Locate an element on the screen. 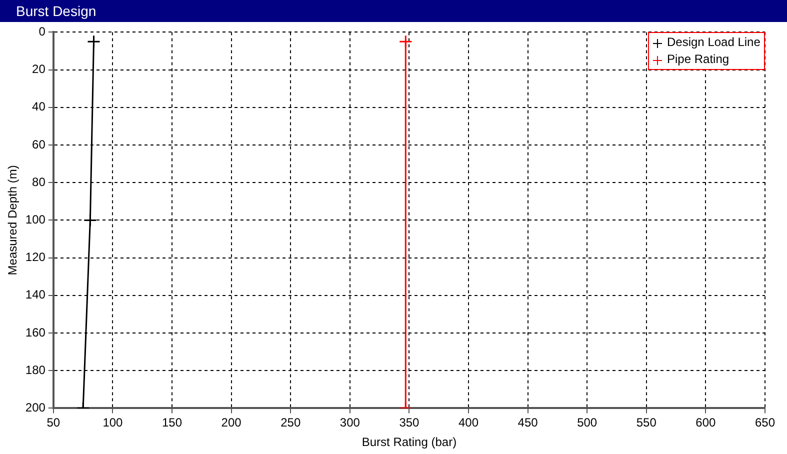  x-tick-label: 400 is located at coordinates (468, 423).